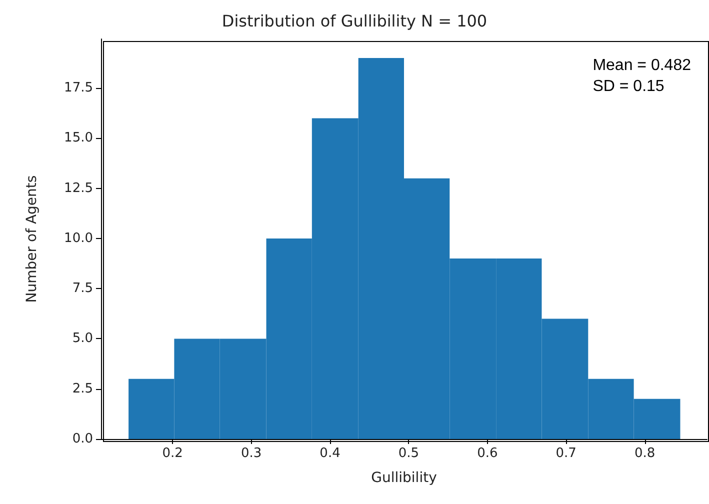  I want to click on y-axis-title: Number of Agents, so click(32, 239).